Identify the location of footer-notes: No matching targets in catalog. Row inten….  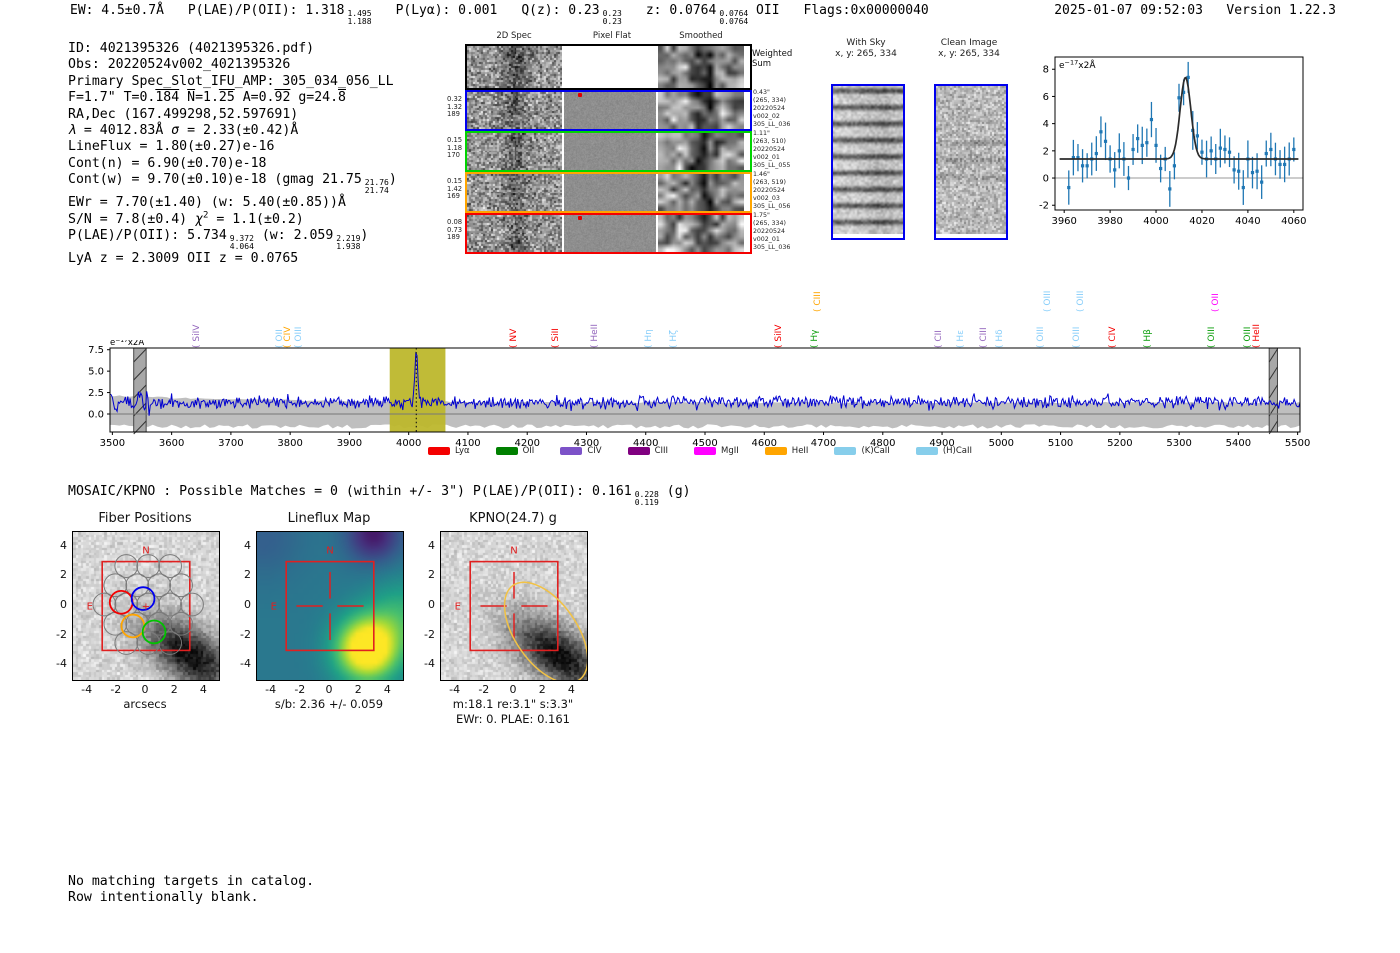
(191, 890).